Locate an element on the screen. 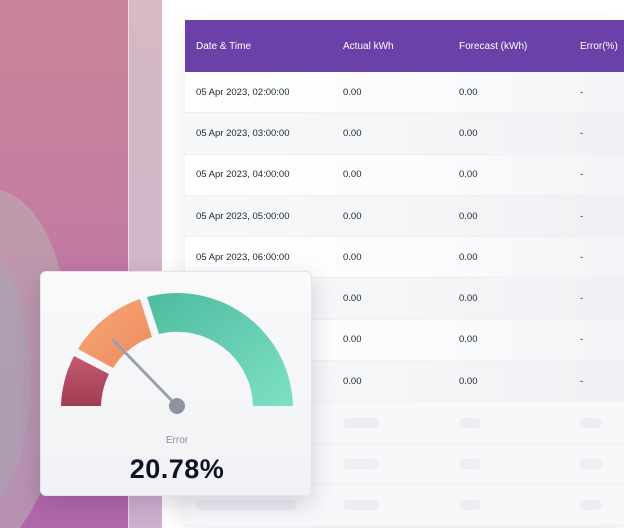 Image resolution: width=624 pixels, height=528 pixels. cell-date-time: 05 Apr 2023, 03:00:00 is located at coordinates (243, 133).